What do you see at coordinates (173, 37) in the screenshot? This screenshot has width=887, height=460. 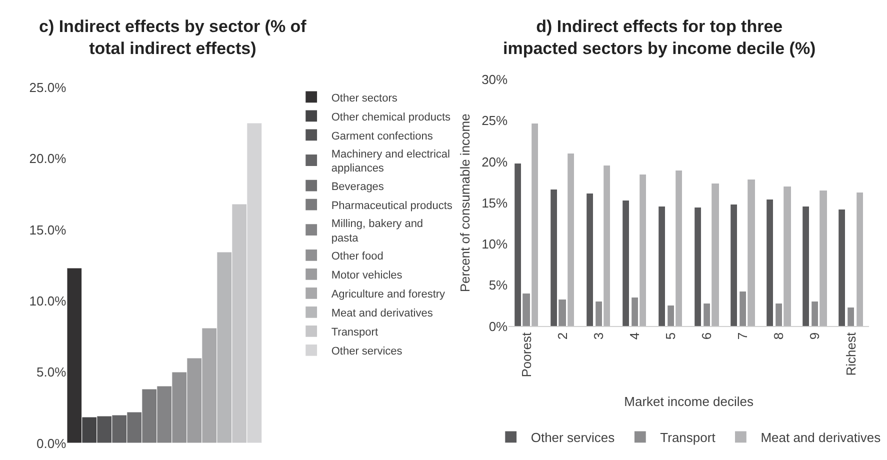 I see `chart-title: c) Indirect effects by sector (% of total indirect effects)` at bounding box center [173, 37].